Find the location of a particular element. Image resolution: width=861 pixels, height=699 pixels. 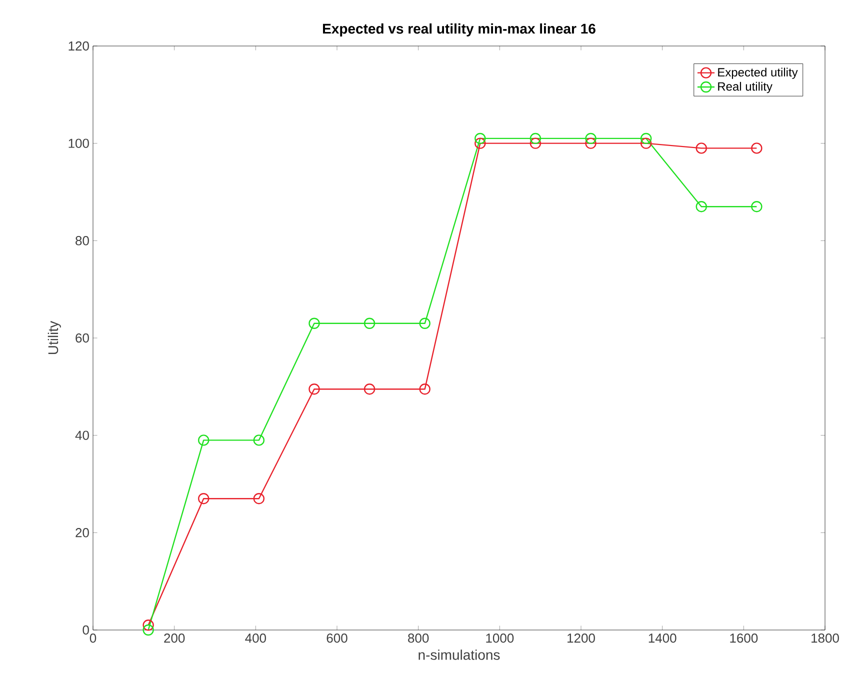

x-tick-label: 400 is located at coordinates (255, 638).